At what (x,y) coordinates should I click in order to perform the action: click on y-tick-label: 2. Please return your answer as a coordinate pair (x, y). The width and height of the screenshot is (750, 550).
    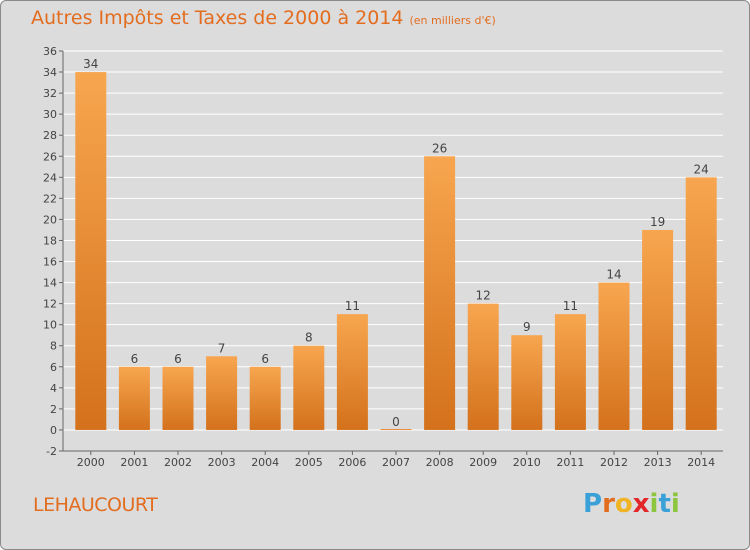
    Looking at the image, I should click on (53, 409).